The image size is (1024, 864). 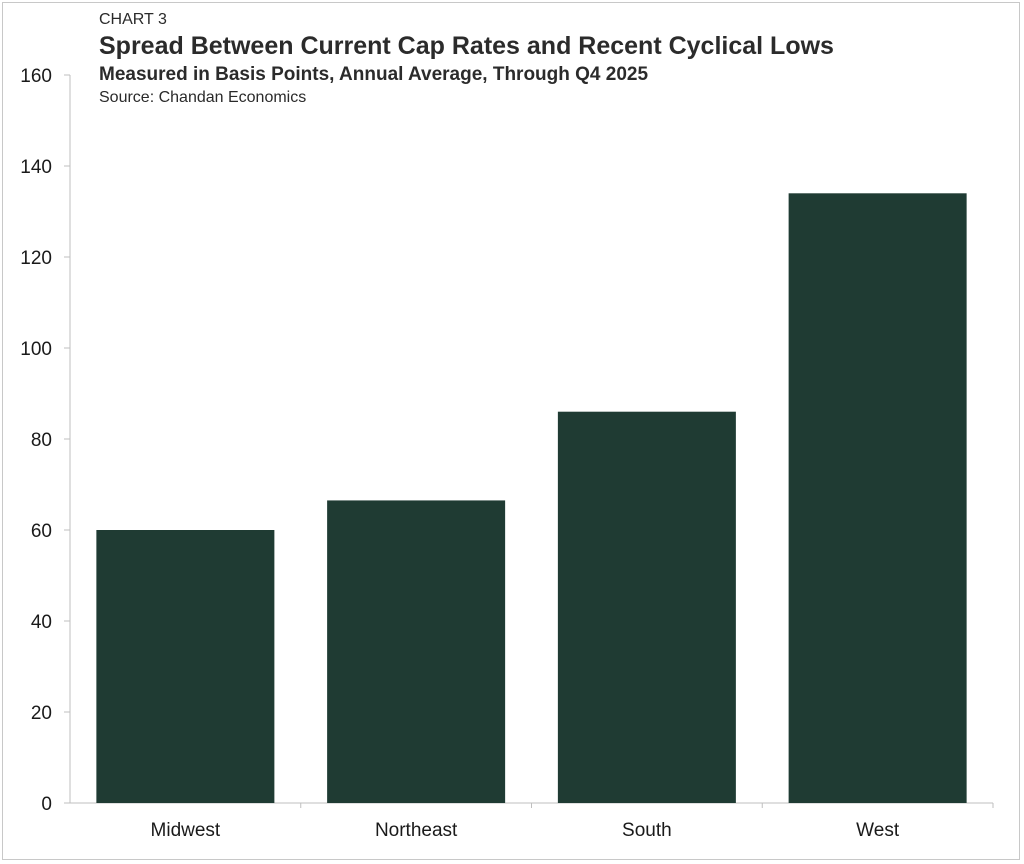 What do you see at coordinates (878, 830) in the screenshot?
I see `x-category-label: West` at bounding box center [878, 830].